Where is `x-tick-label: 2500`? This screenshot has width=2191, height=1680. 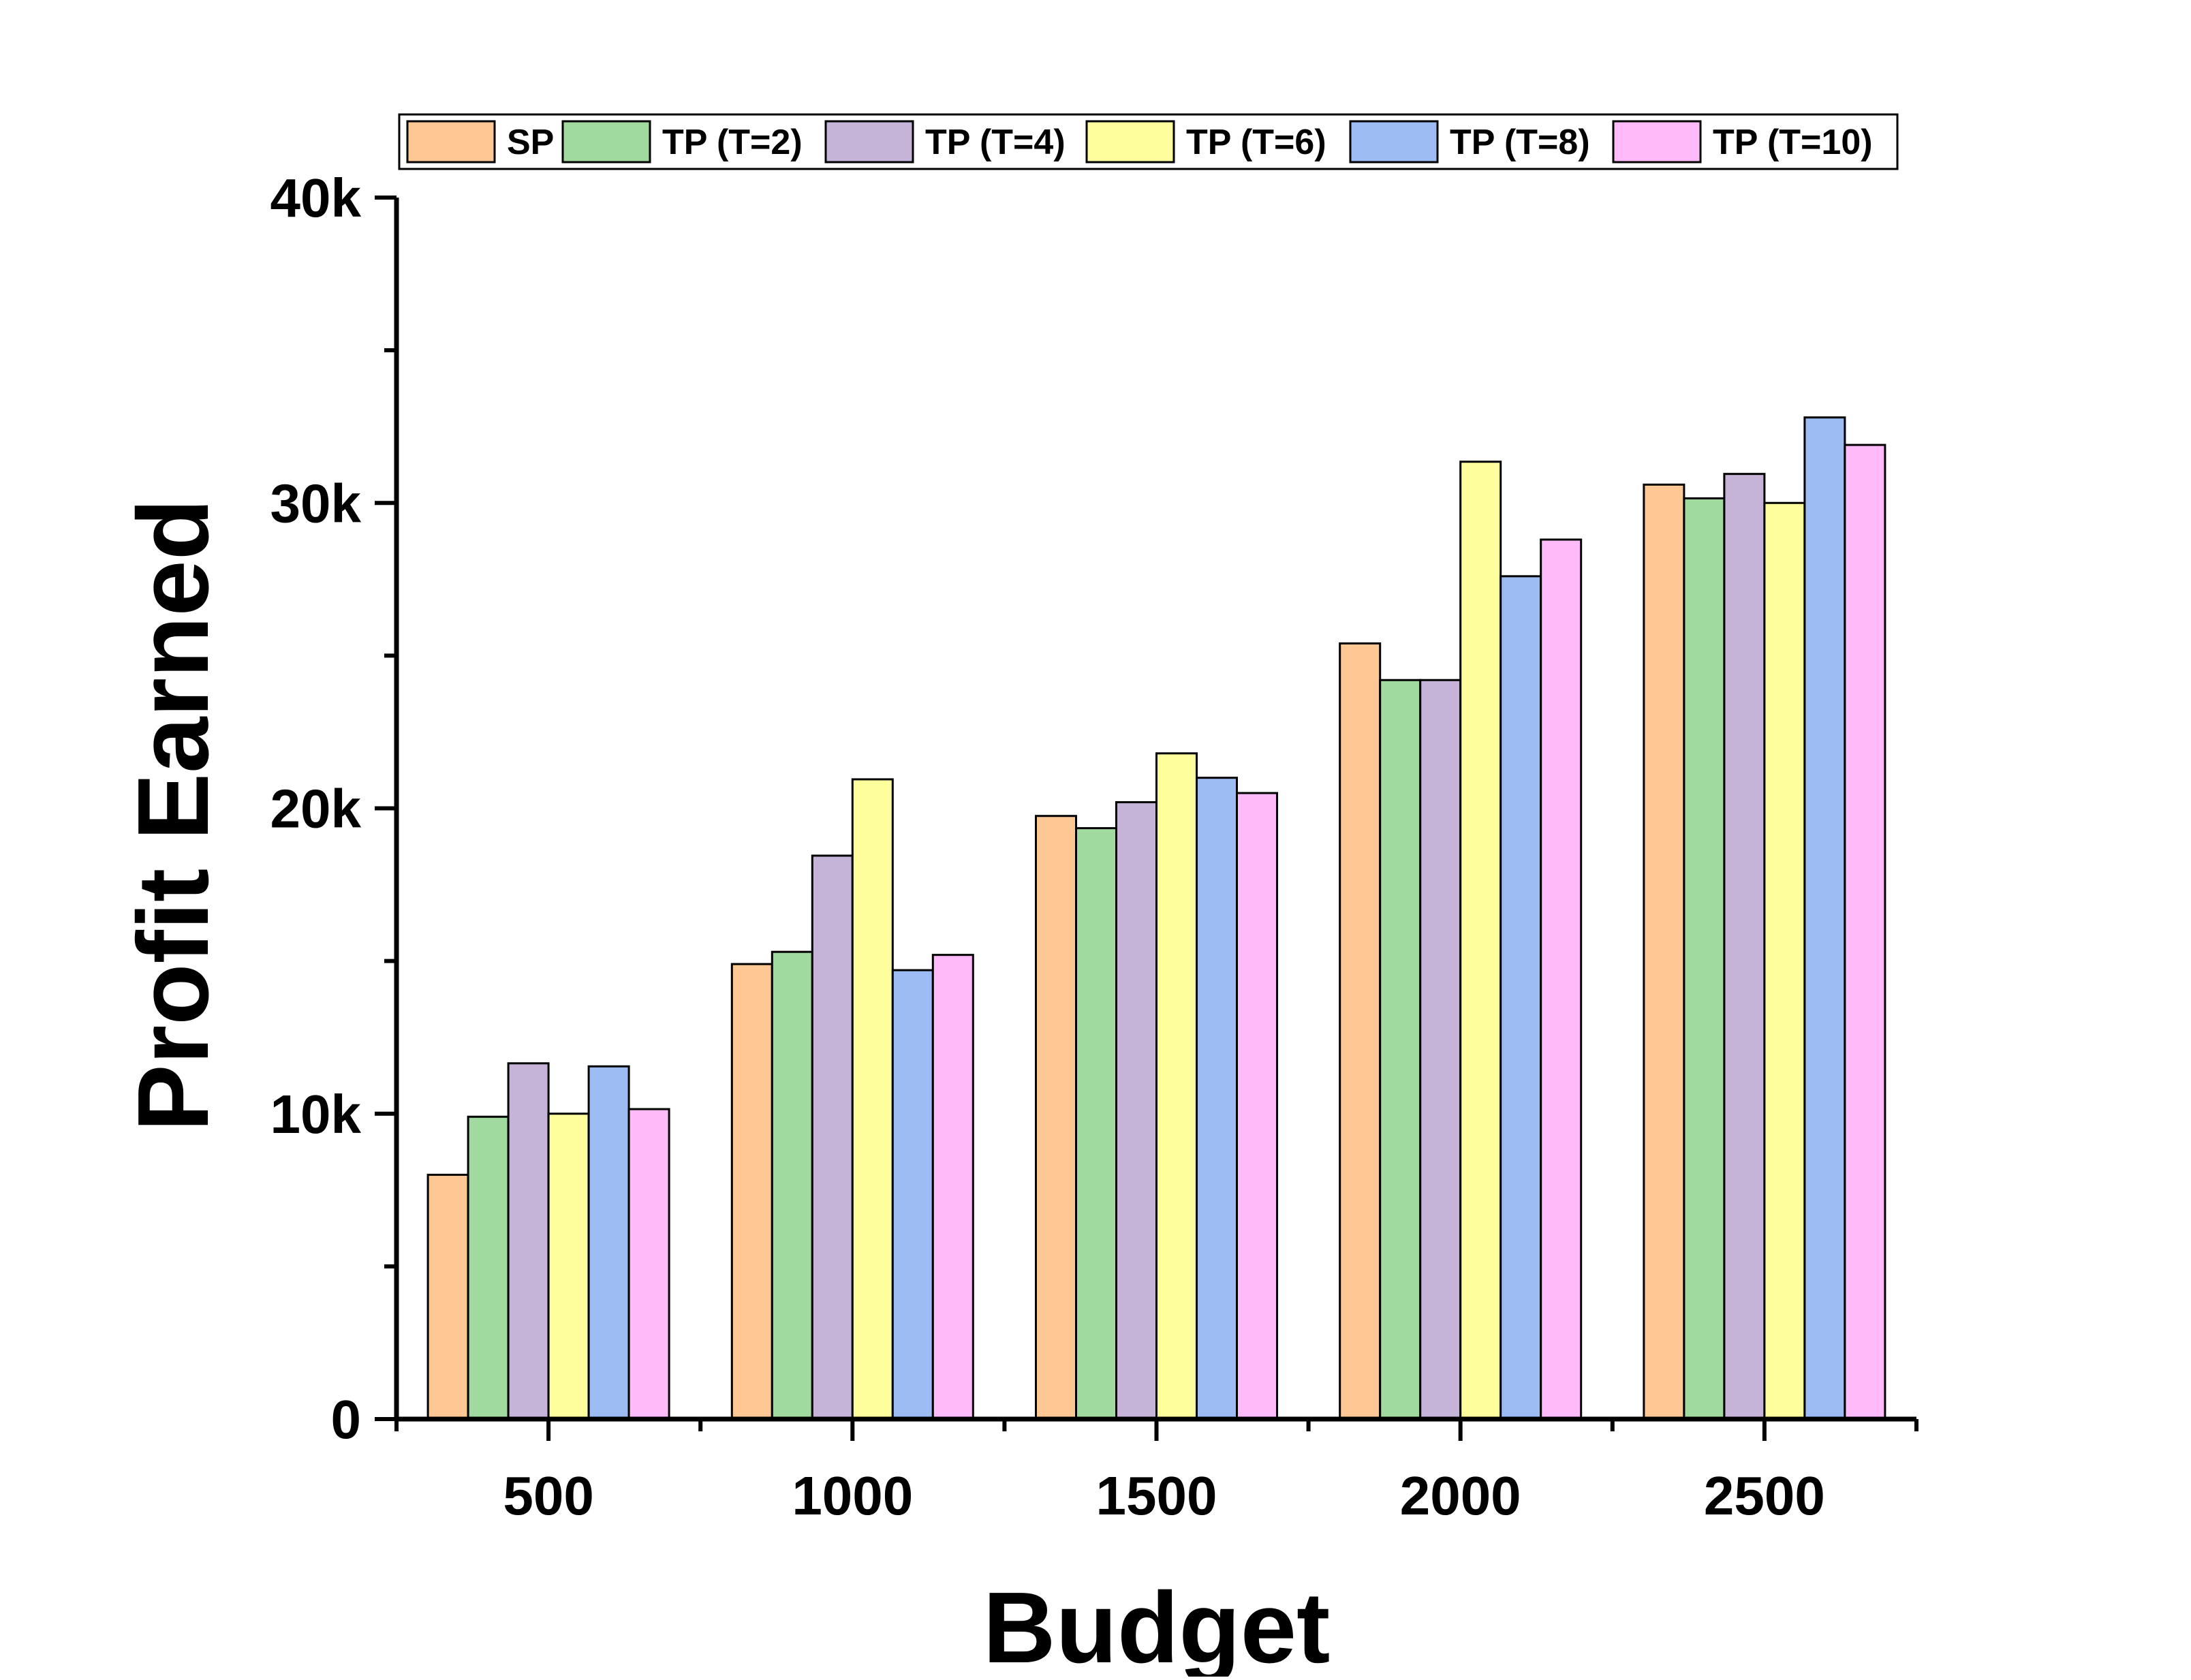
x-tick-label: 2500 is located at coordinates (1764, 1495).